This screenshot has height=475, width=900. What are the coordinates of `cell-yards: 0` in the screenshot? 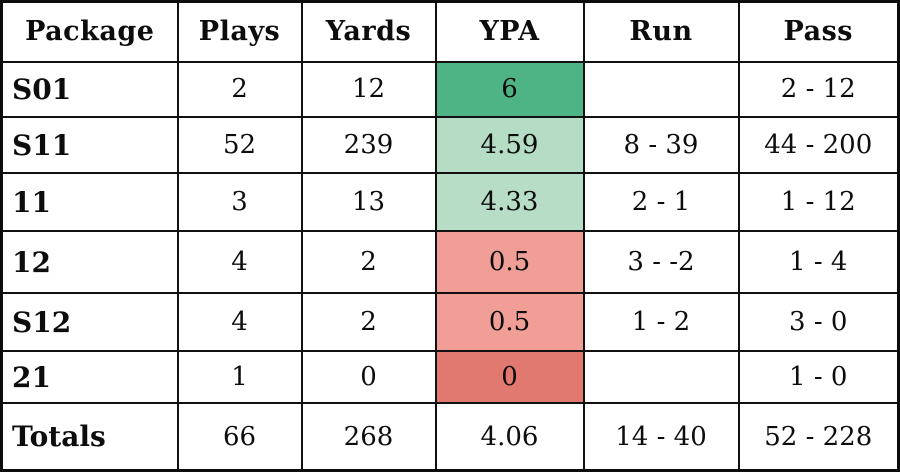 It's located at (368, 377).